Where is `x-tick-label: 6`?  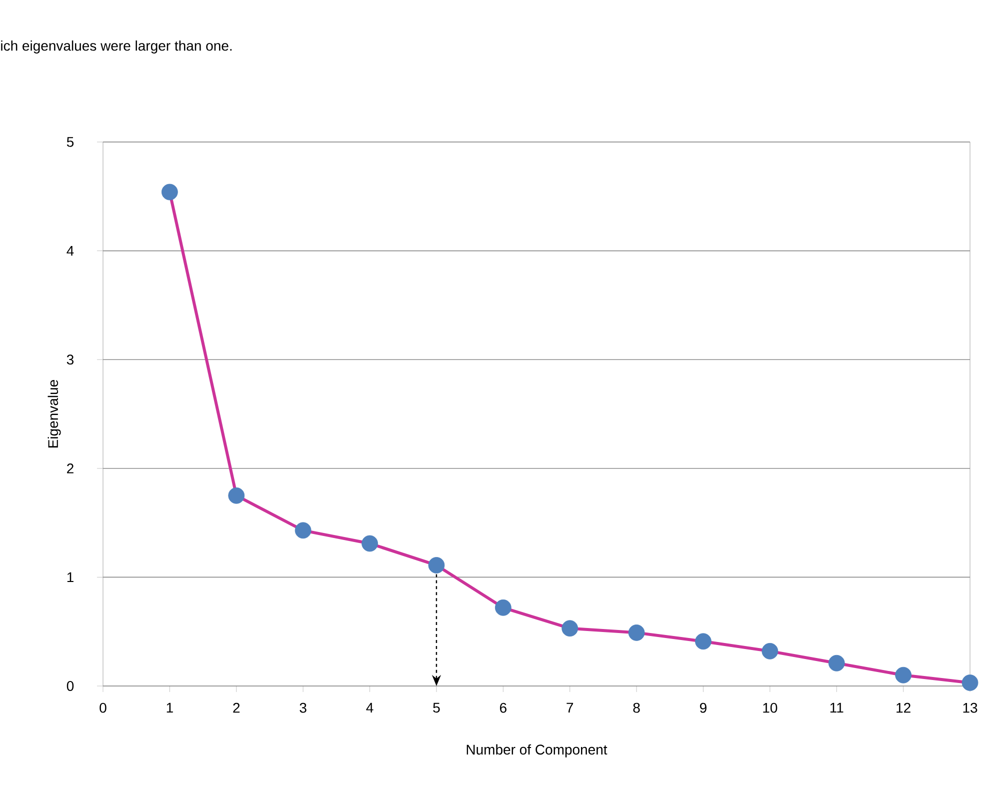
x-tick-label: 6 is located at coordinates (503, 707).